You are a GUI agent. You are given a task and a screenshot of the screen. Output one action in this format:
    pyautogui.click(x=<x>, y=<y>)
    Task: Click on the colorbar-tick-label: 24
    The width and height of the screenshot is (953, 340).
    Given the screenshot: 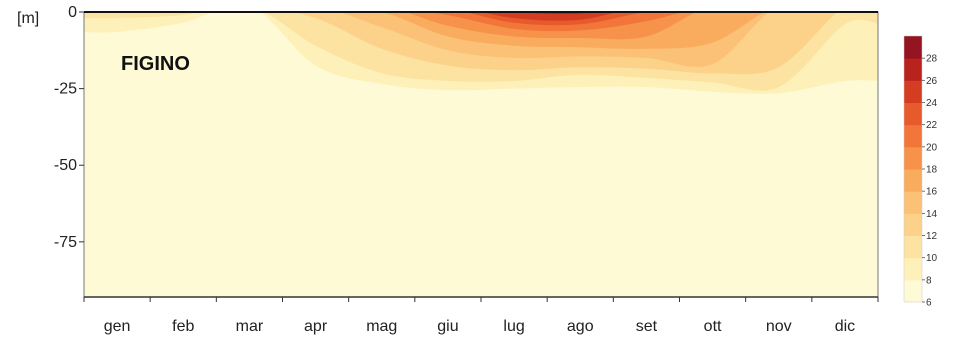 What is the action you would take?
    pyautogui.click(x=932, y=103)
    